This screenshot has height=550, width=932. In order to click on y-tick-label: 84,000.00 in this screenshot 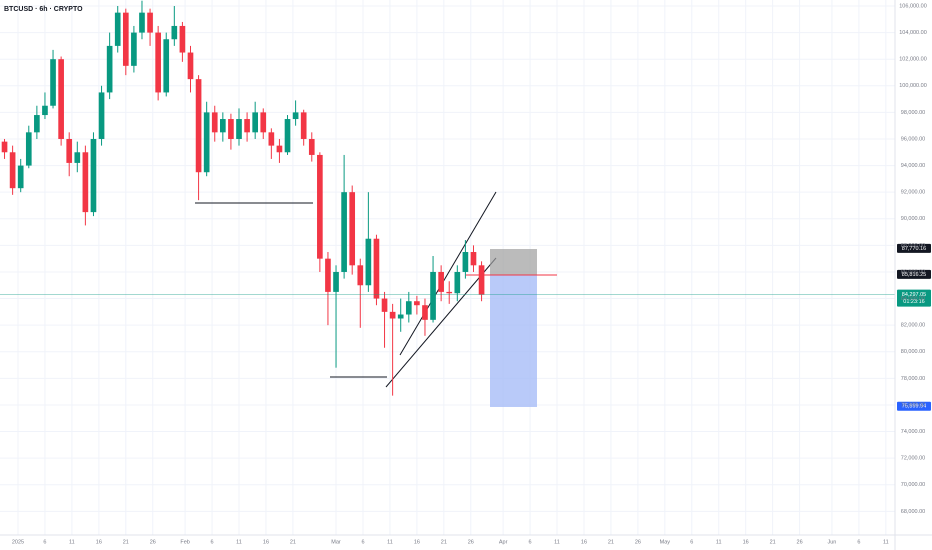, I will do `click(913, 299)`.